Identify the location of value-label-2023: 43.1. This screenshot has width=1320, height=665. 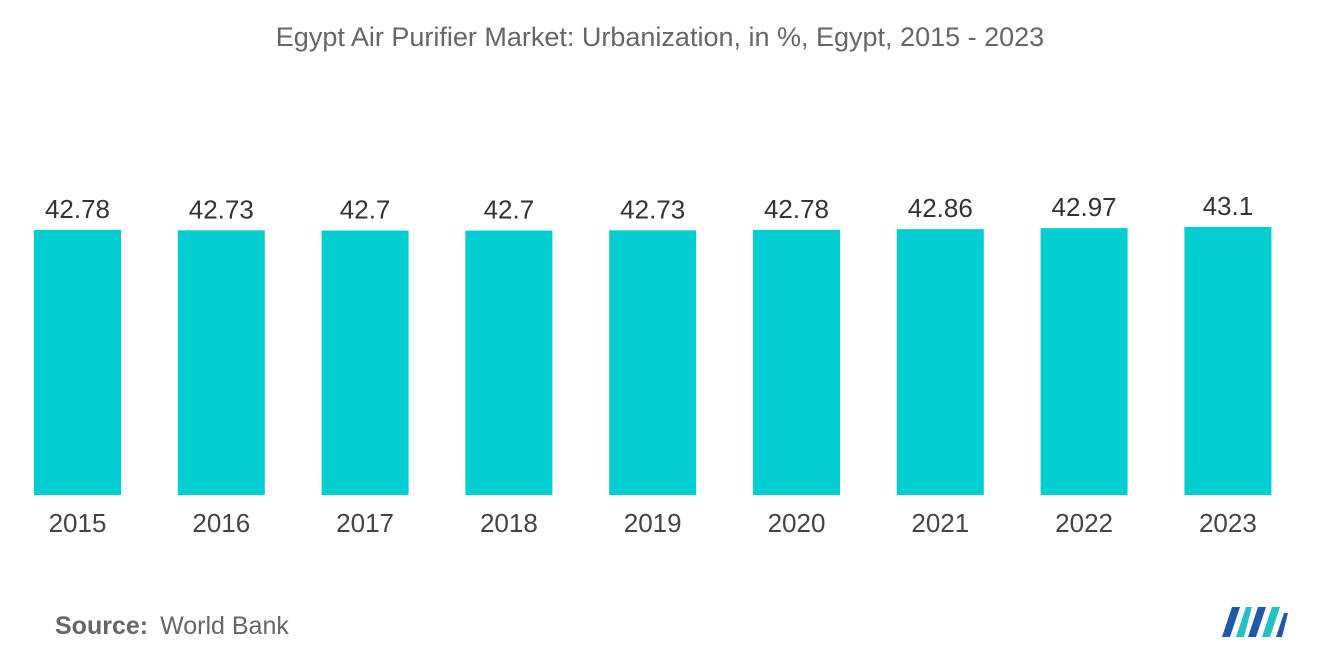
(1228, 206).